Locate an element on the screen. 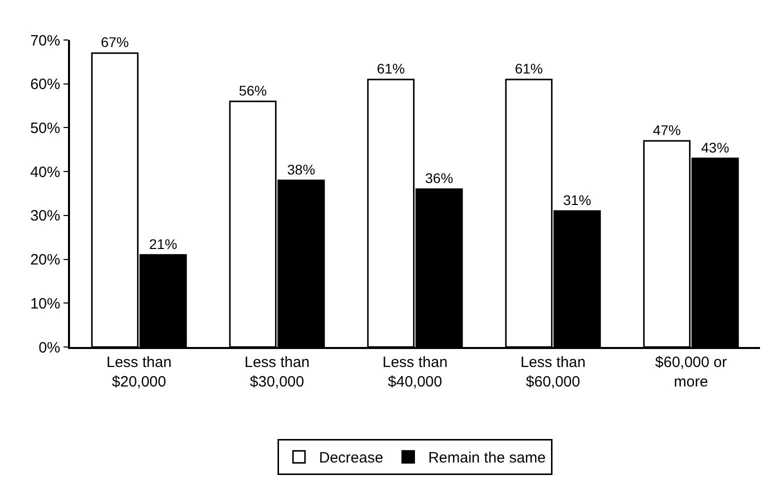  legend-label: Remain the same is located at coordinates (487, 458).